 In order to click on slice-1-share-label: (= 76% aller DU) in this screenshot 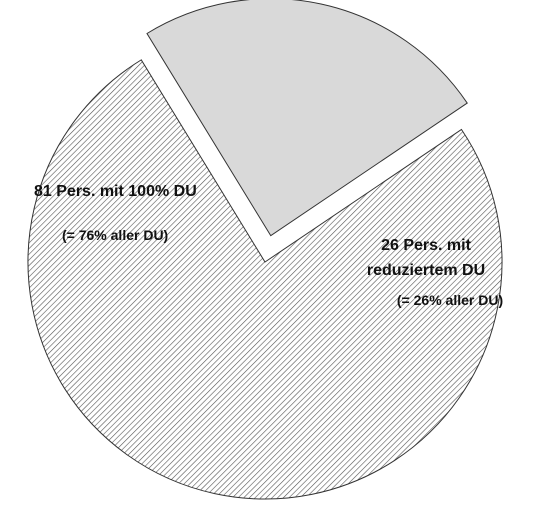, I will do `click(115, 235)`.